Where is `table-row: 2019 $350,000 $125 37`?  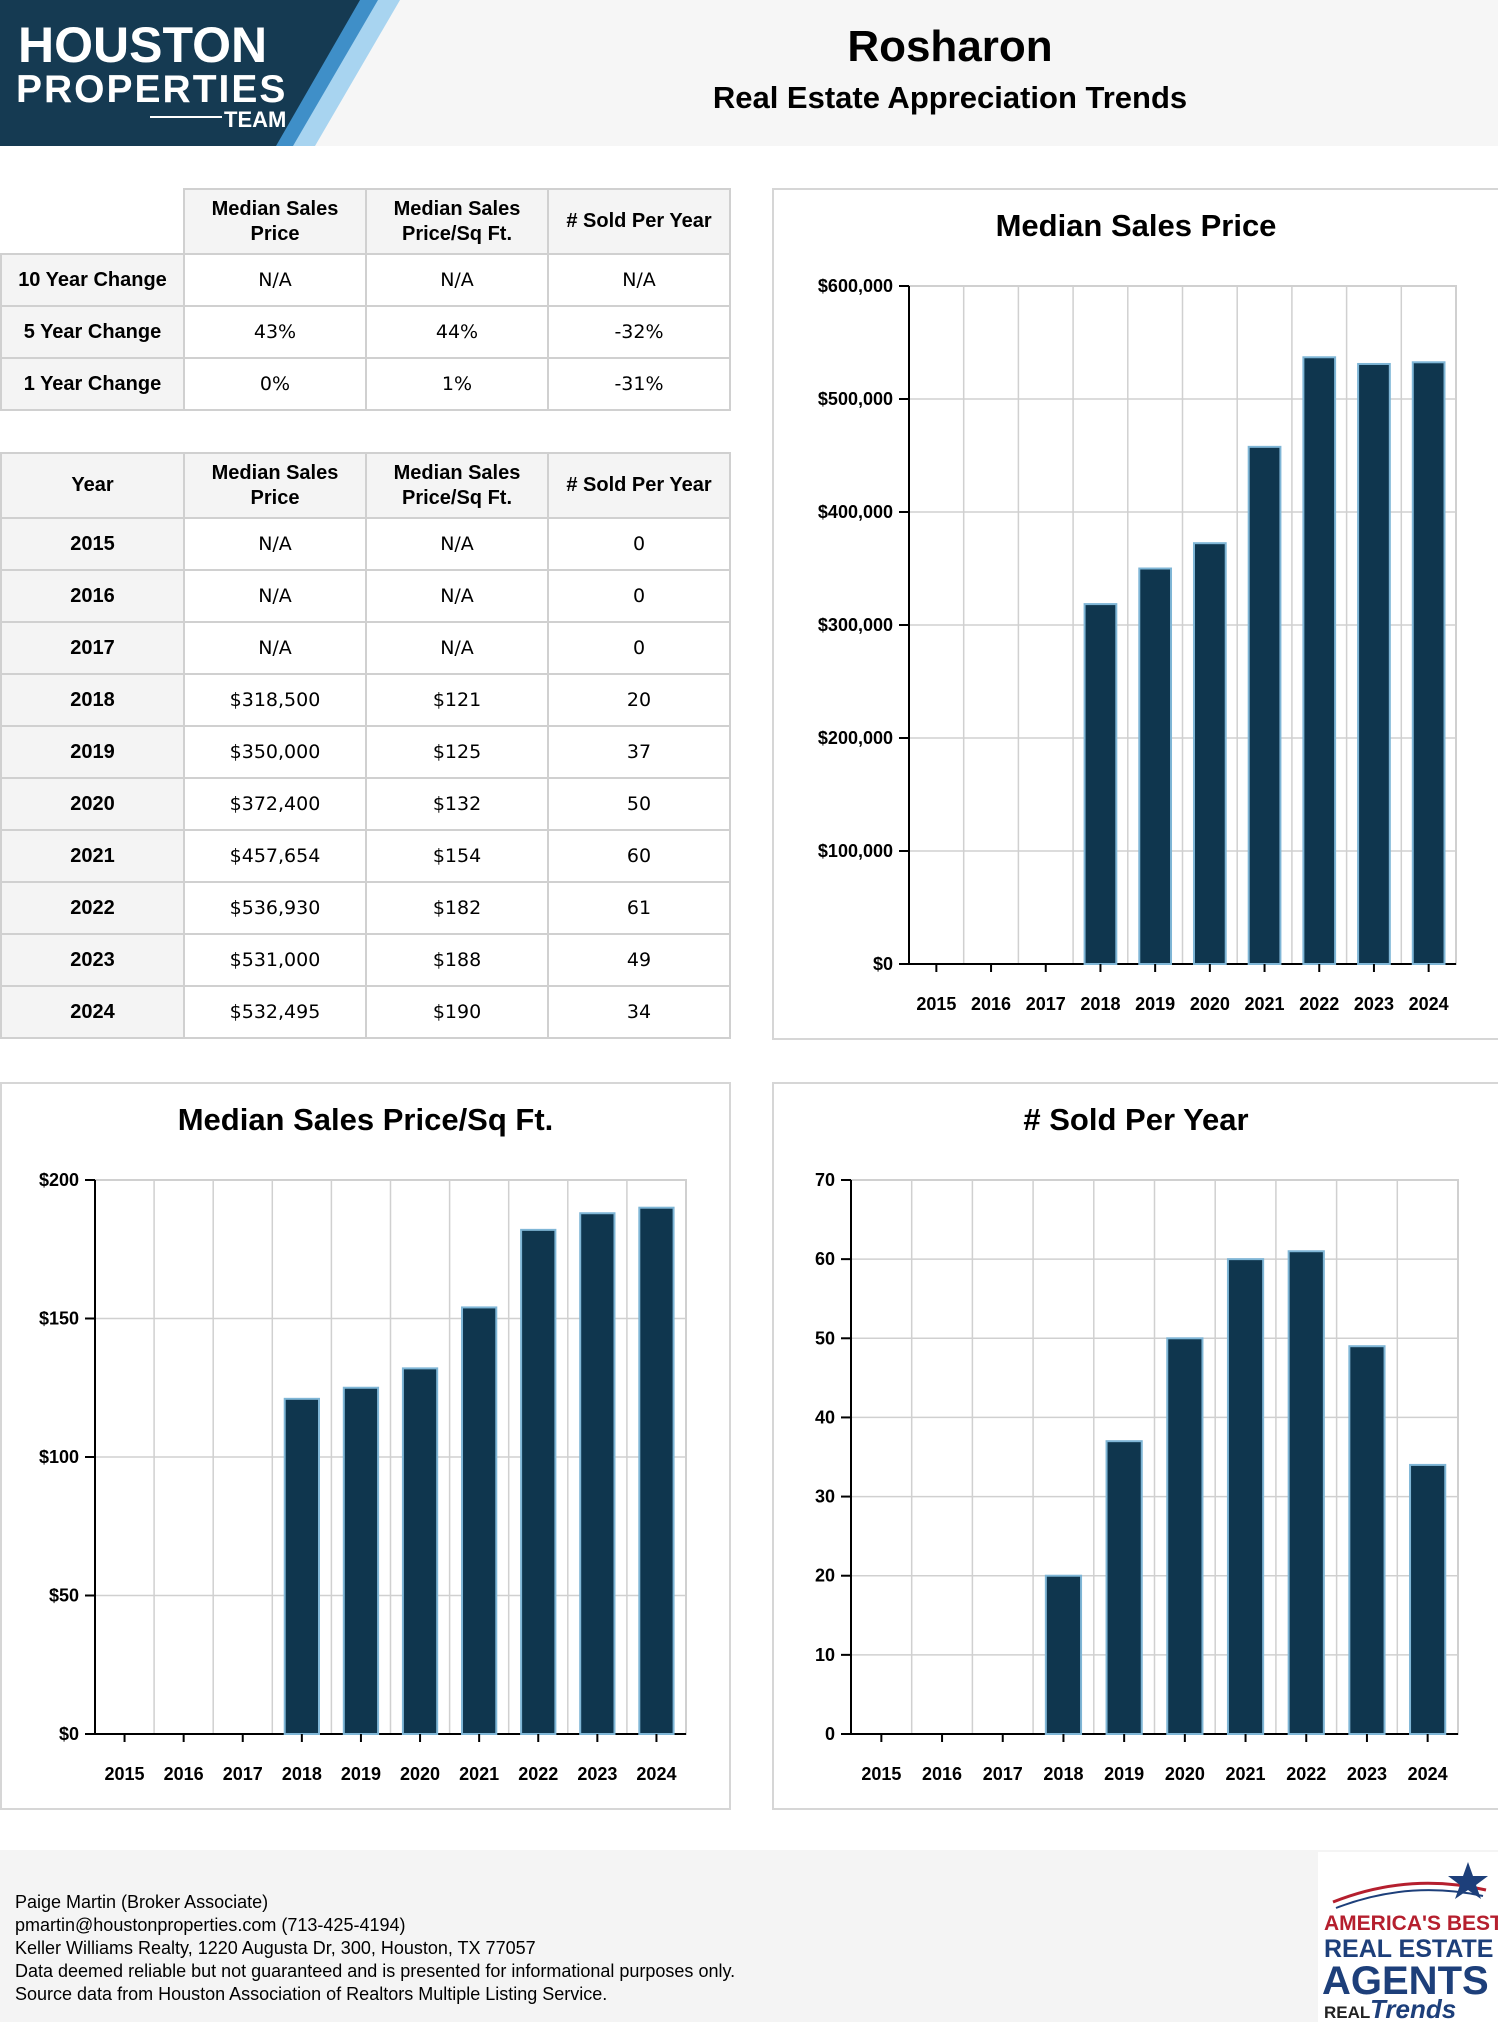 table-row: 2019 $350,000 $125 37 is located at coordinates (365, 752).